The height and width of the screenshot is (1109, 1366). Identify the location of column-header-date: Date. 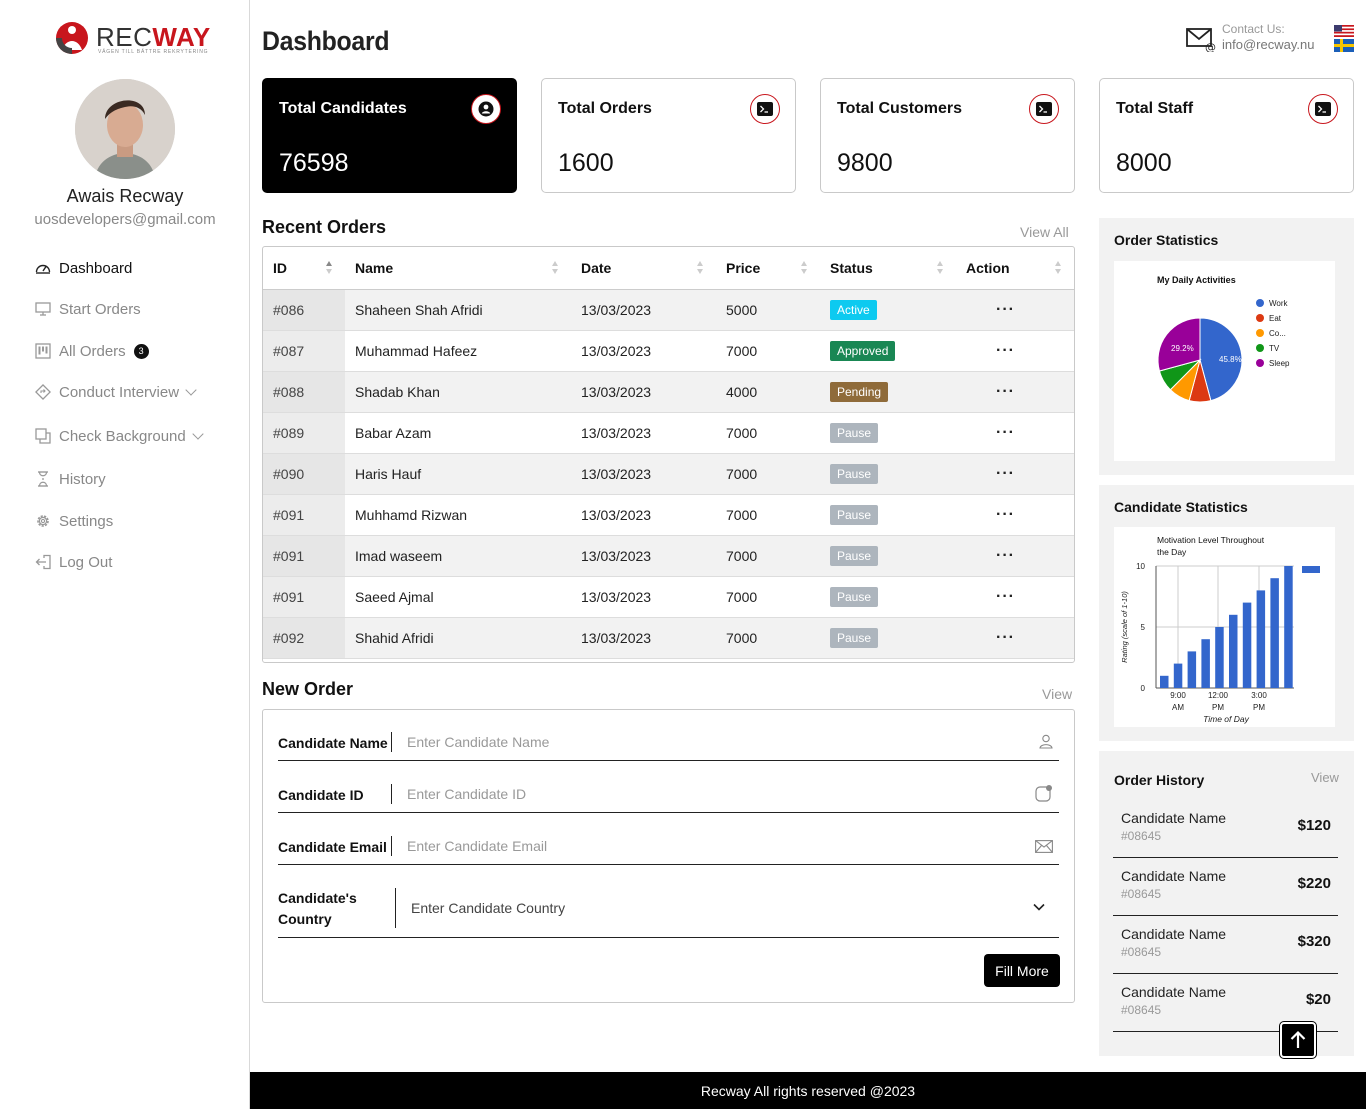
(643, 268).